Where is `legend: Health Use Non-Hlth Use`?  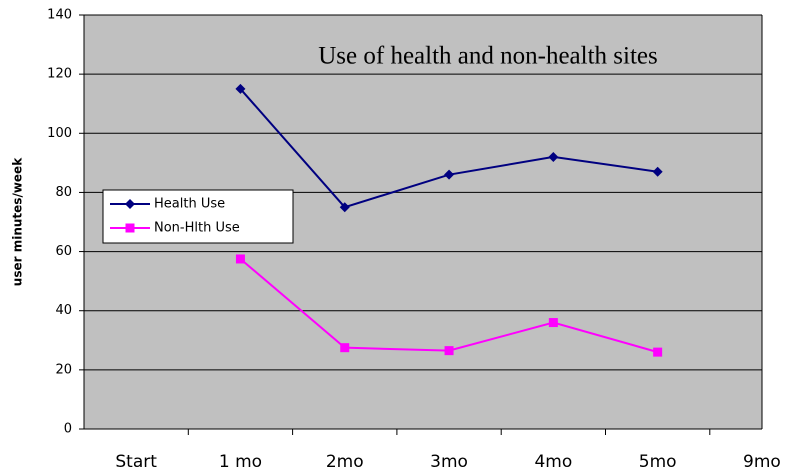 legend: Health Use Non-Hlth Use is located at coordinates (198, 216).